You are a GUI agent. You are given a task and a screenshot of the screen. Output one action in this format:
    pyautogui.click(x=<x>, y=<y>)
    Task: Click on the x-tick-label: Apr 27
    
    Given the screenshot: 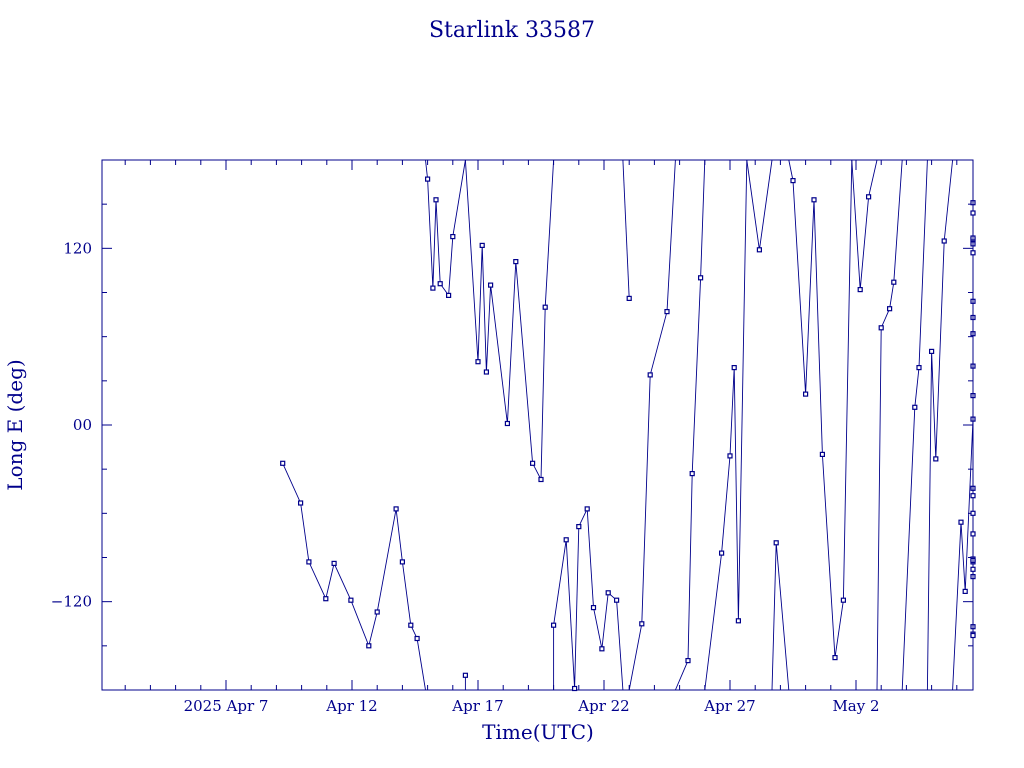 What is the action you would take?
    pyautogui.click(x=729, y=706)
    